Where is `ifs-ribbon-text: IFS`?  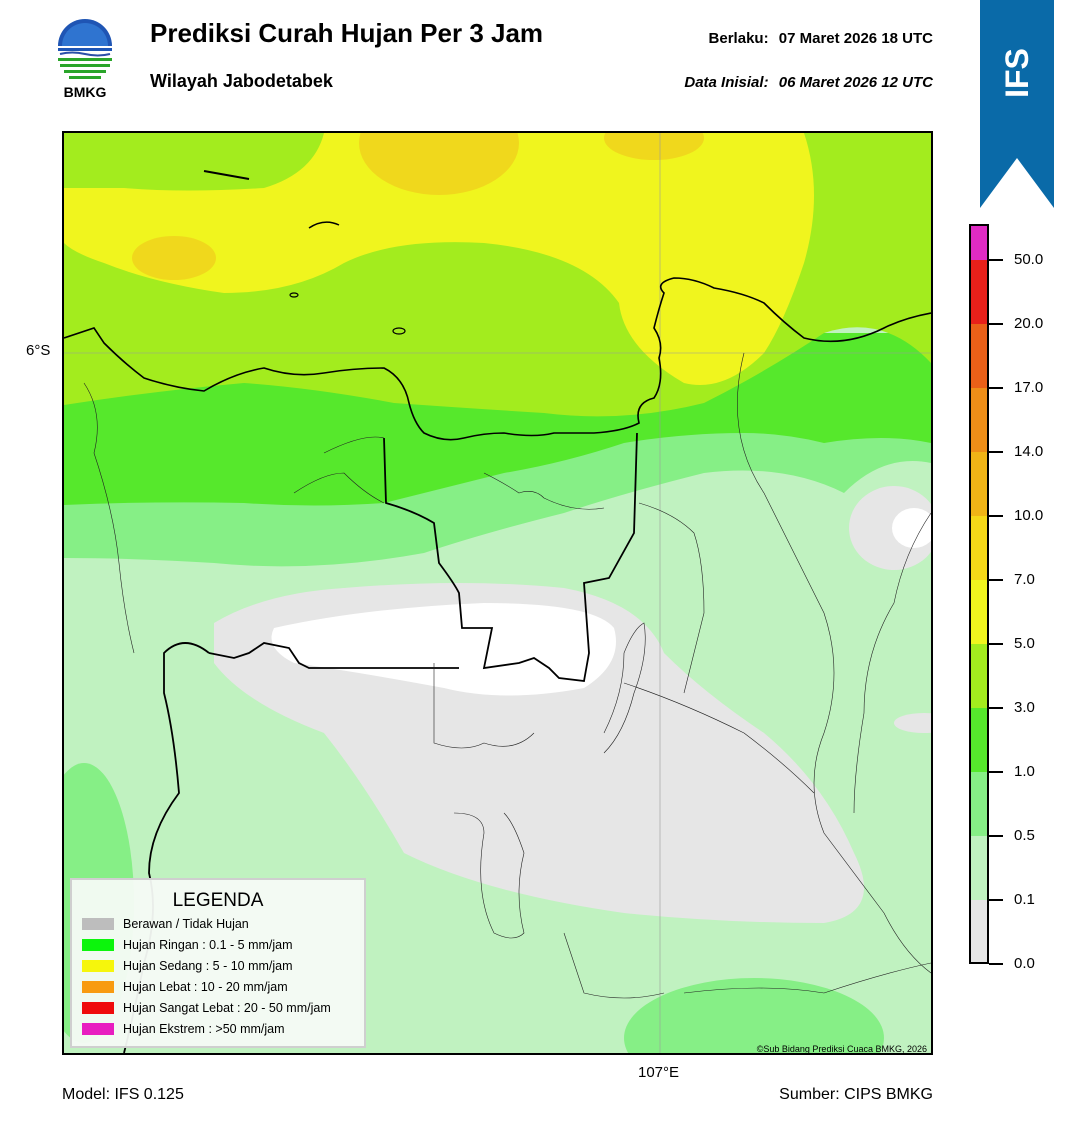 ifs-ribbon-text: IFS is located at coordinates (1017, 73).